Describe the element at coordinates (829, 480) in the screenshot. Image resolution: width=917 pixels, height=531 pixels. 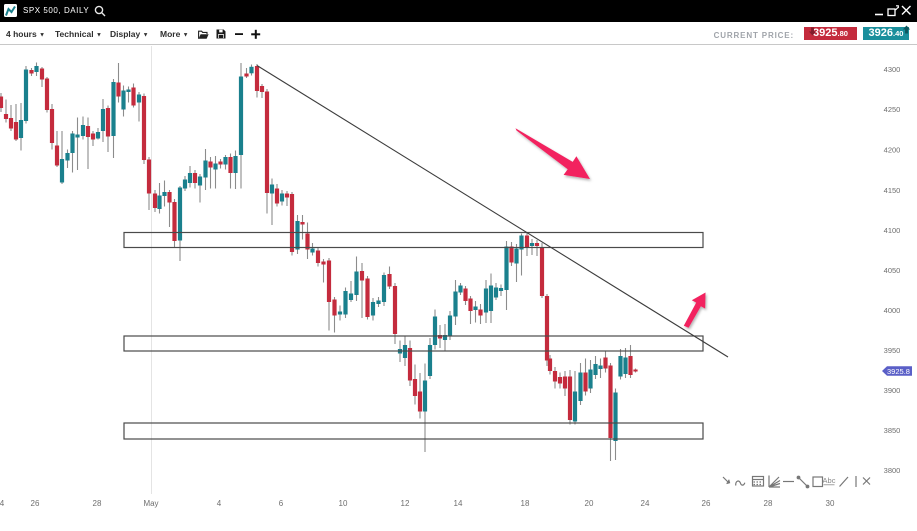
I see `svg-text: Abc` at that location.